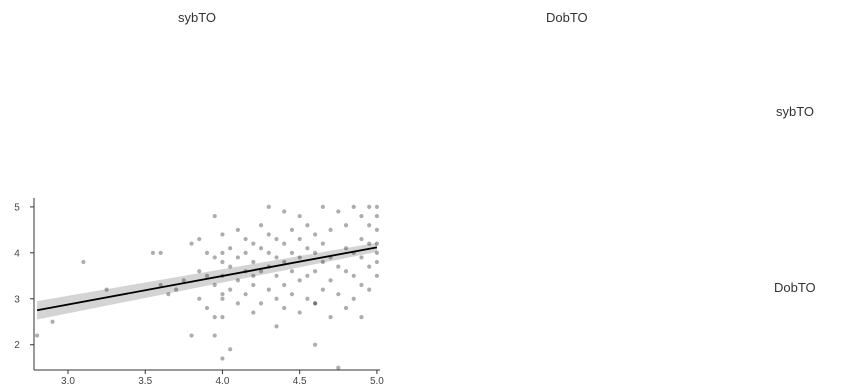 This screenshot has width=846, height=387. Describe the element at coordinates (222, 381) in the screenshot. I see `x-tick-label: 4.0` at that location.